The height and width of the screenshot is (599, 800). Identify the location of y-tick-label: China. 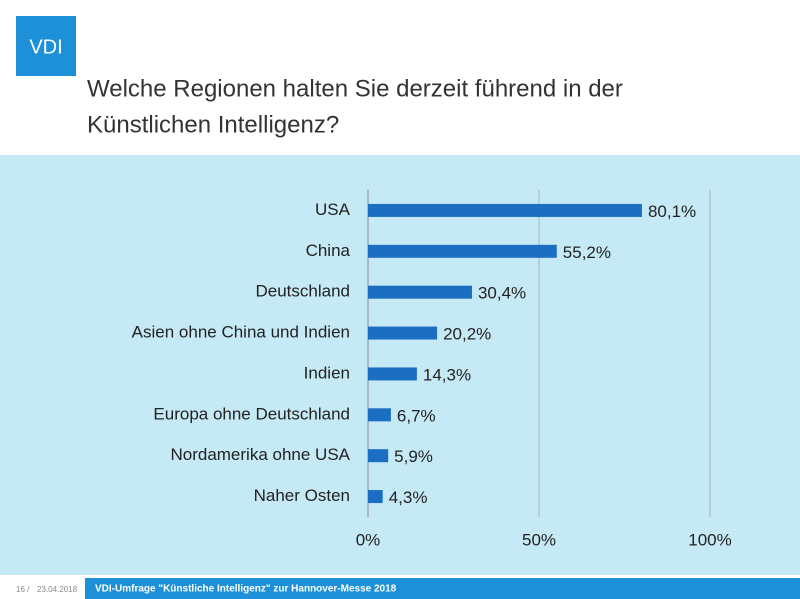
(328, 250).